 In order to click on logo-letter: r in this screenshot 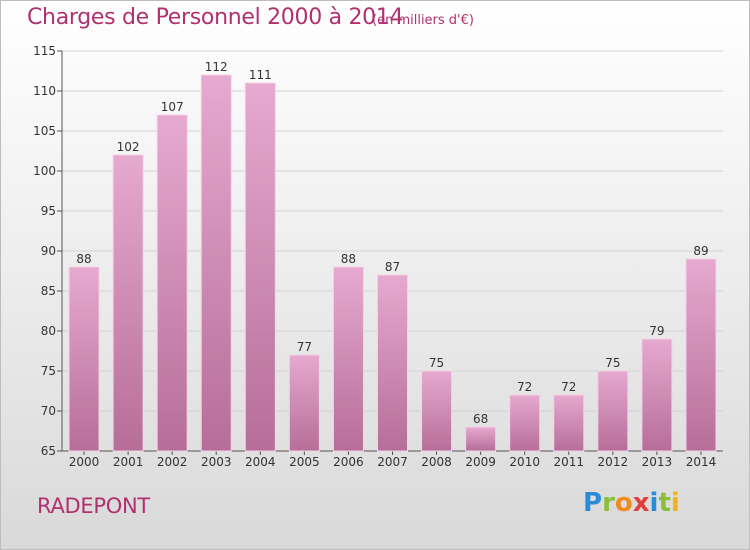, I will do `click(608, 503)`.